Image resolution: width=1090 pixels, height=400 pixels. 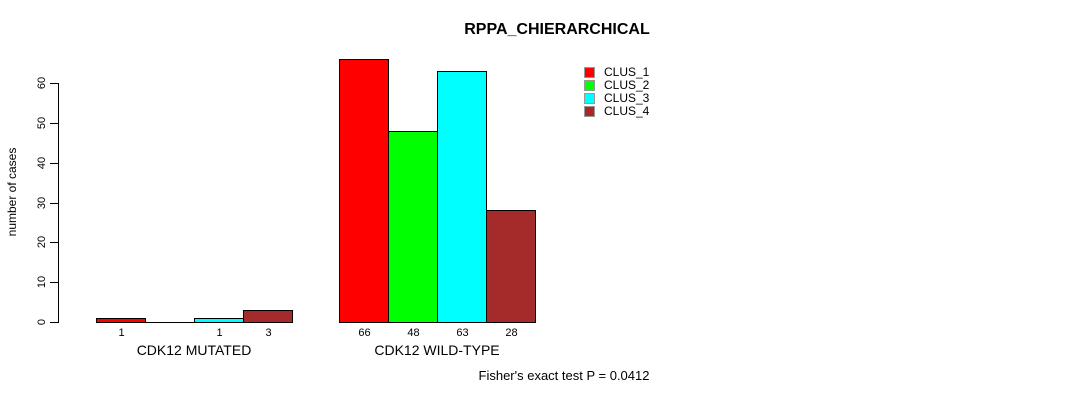 I want to click on y-tick-label: 0, so click(x=42, y=322).